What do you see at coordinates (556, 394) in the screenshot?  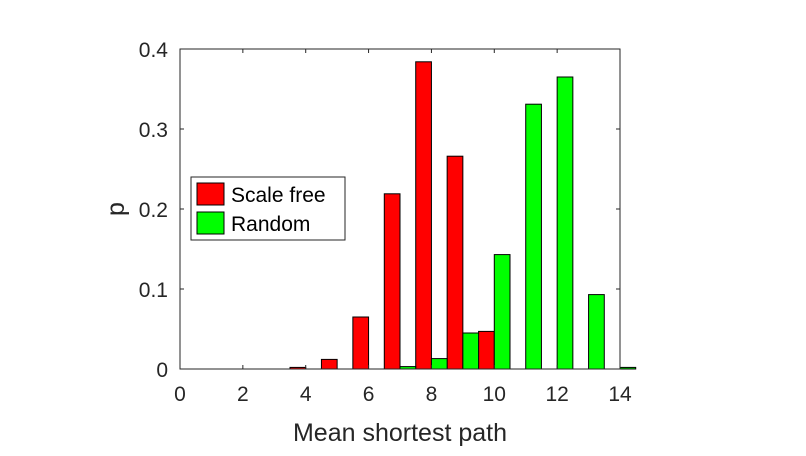 I see `x-tick-label-6: 12` at bounding box center [556, 394].